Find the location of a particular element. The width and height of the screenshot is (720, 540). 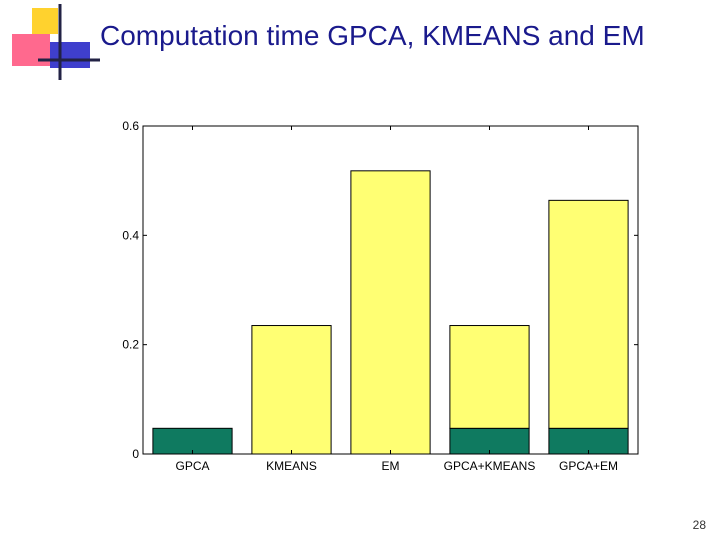

slide-number: 28 is located at coordinates (699, 525).